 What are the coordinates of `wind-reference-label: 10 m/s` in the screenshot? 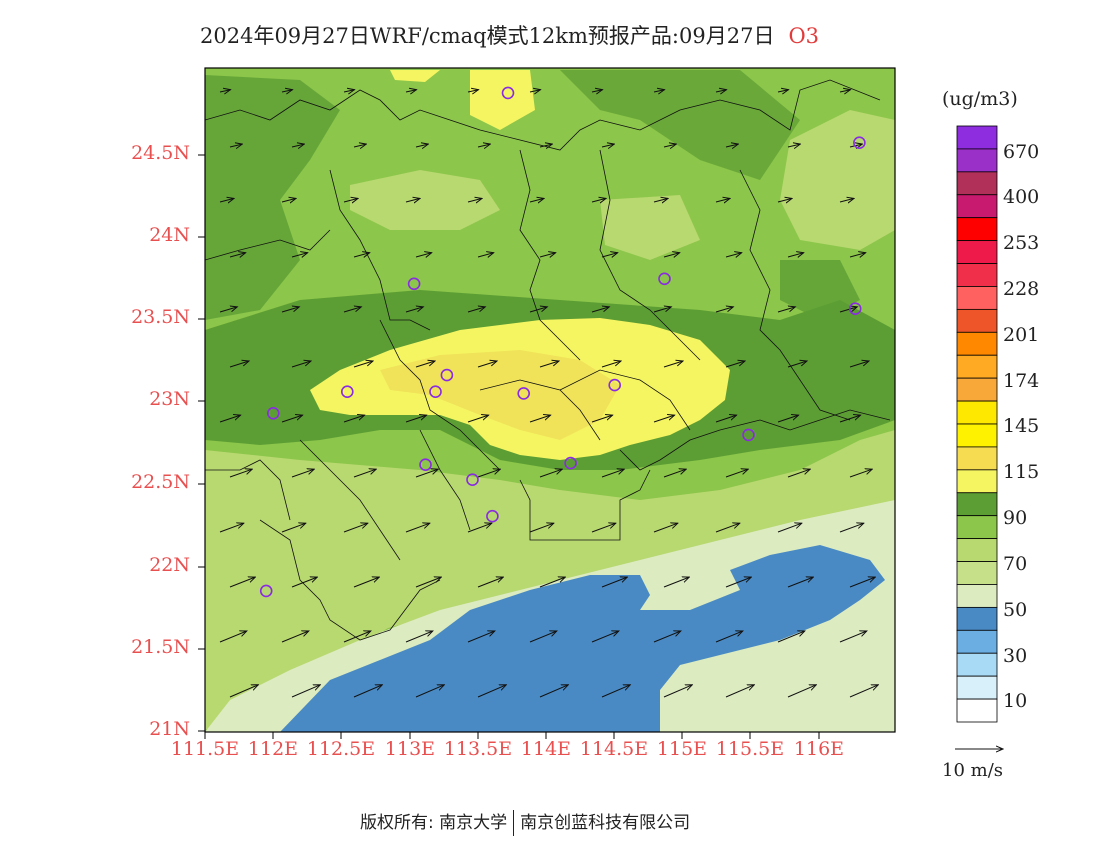 It's located at (972, 770).